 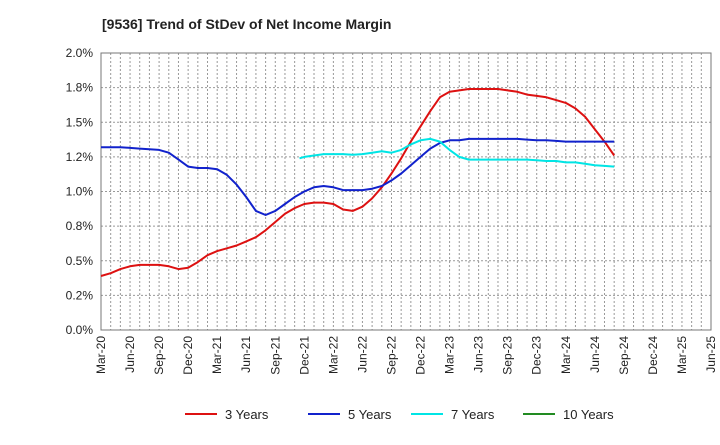 What do you see at coordinates (537, 355) in the screenshot?
I see `x-tick-label: Dec-23` at bounding box center [537, 355].